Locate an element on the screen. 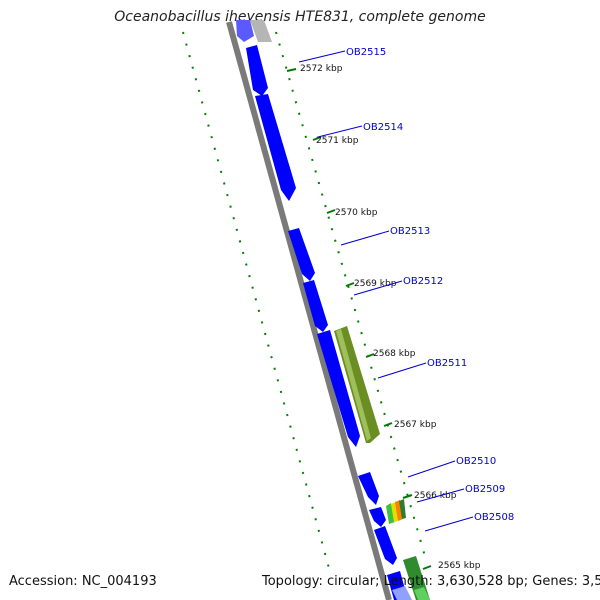  gene-ob2513-arrow is located at coordinates (301, 254).